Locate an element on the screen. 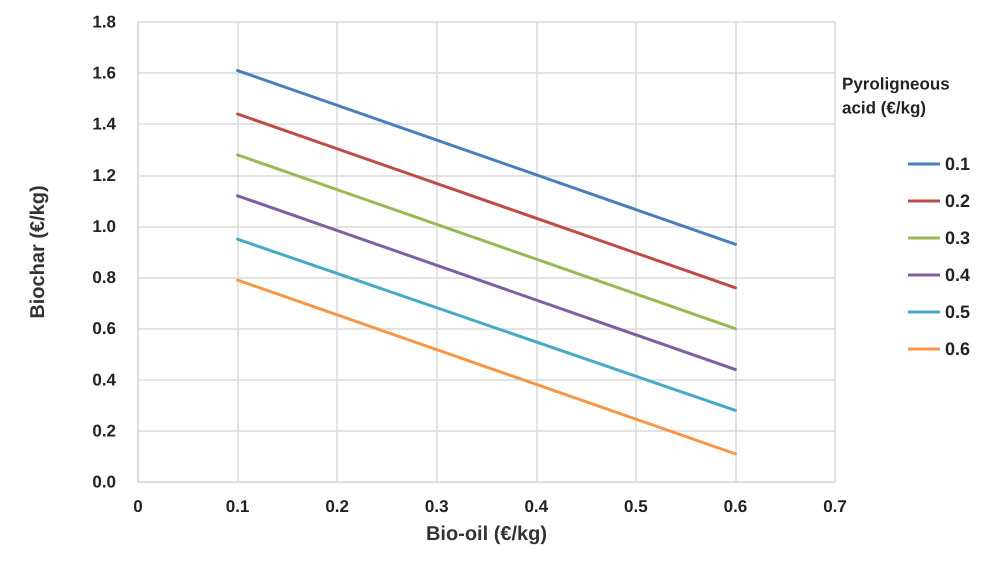 The width and height of the screenshot is (985, 569). y-tick-label: 0.6 is located at coordinates (104, 328).